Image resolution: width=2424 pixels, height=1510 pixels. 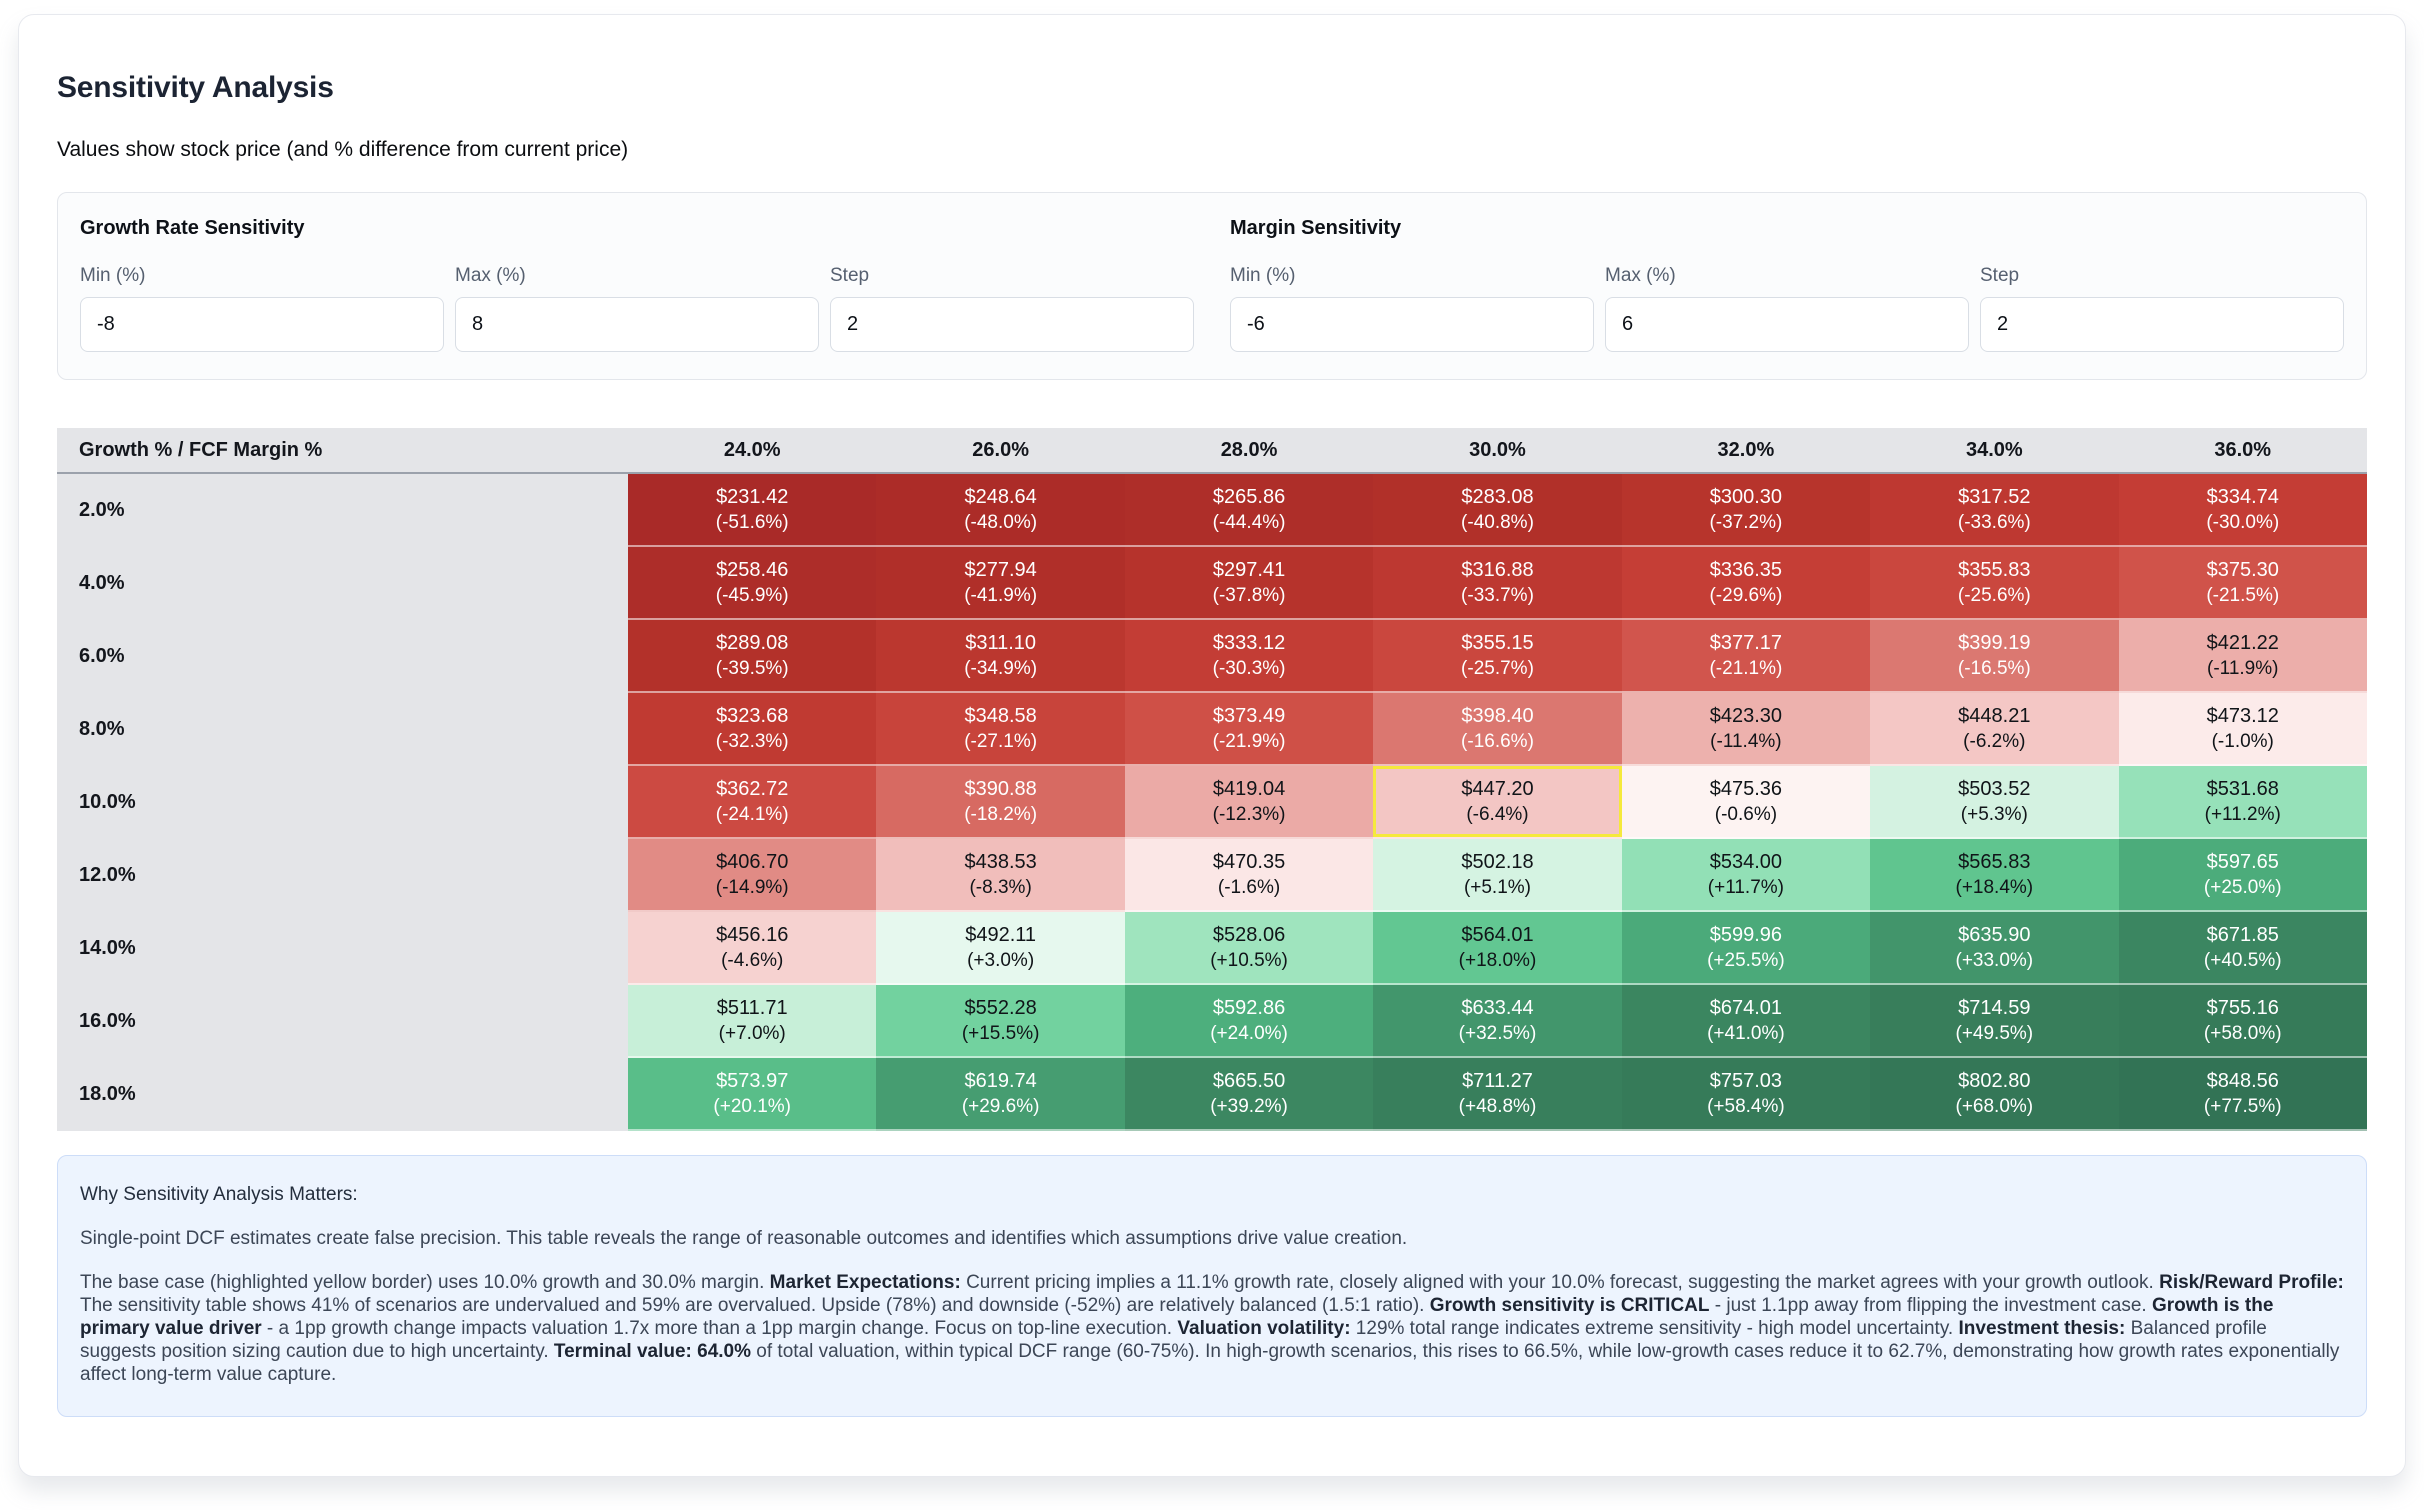 I want to click on heatmap-cell: $755.16 (+58.0%), so click(x=2242, y=1021).